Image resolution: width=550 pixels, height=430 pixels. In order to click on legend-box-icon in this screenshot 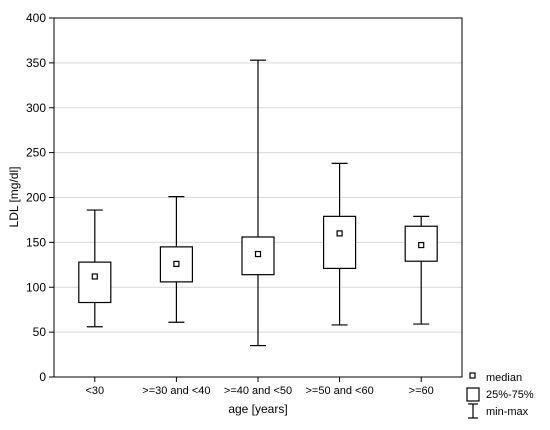, I will do `click(473, 394)`.